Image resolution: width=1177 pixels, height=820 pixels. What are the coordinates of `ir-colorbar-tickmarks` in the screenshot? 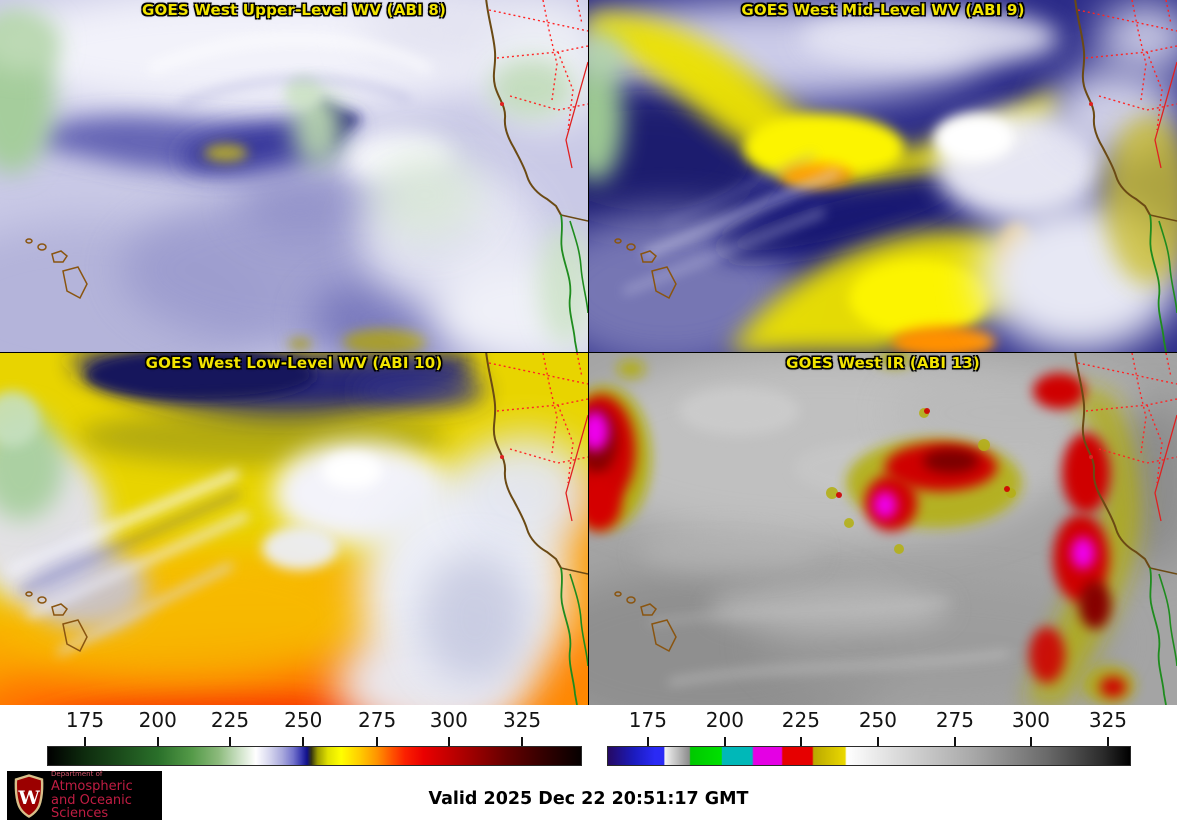 It's located at (869, 741).